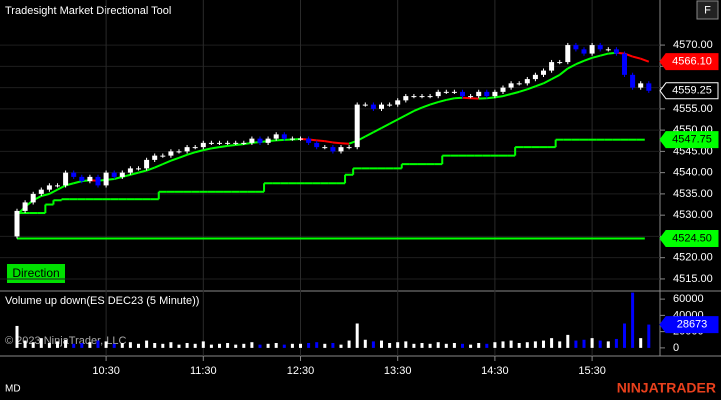  Describe the element at coordinates (13, 389) in the screenshot. I see `status: MD` at that location.